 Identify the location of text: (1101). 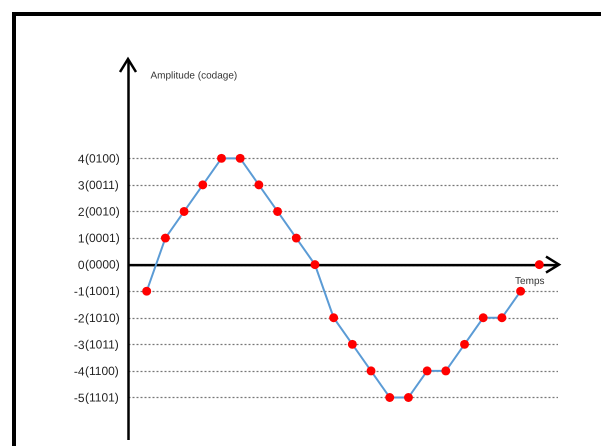
(102, 397).